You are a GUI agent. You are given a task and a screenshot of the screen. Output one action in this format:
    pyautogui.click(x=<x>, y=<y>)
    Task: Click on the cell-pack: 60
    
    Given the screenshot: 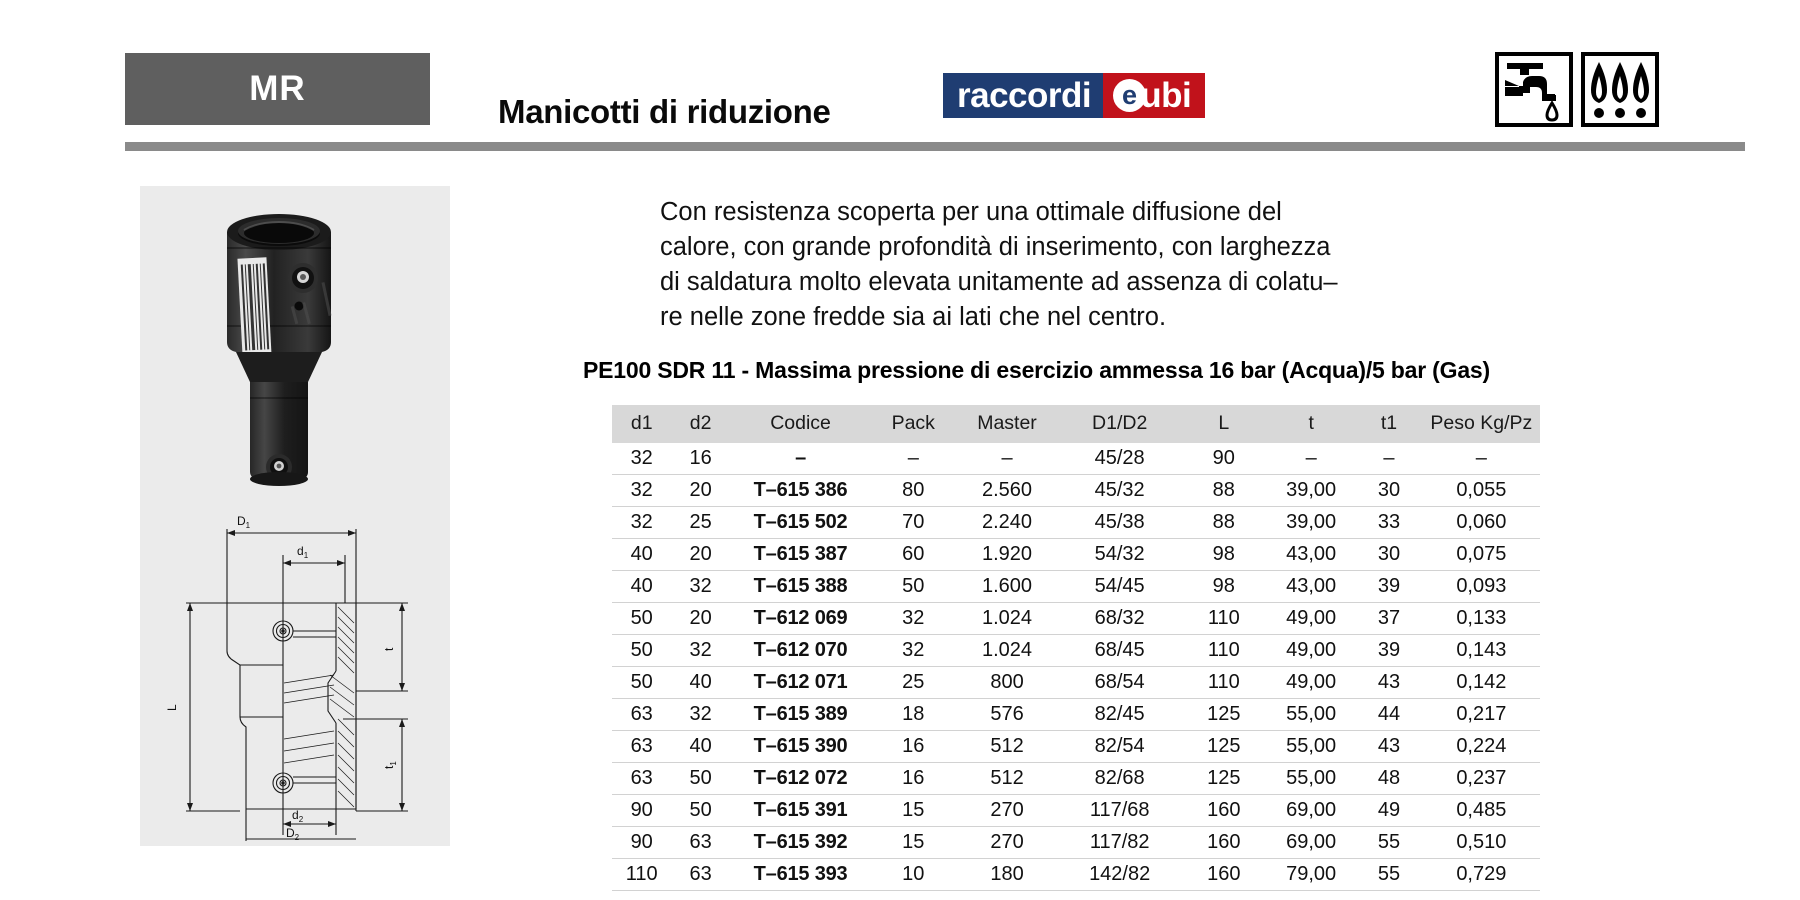 What is the action you would take?
    pyautogui.click(x=913, y=554)
    